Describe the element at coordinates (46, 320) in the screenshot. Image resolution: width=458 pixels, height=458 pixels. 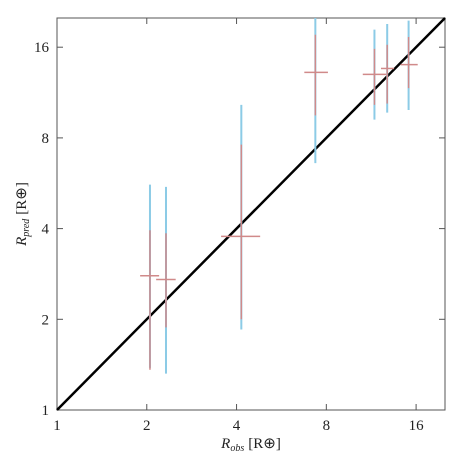
I see `y-tick-label: 2` at that location.